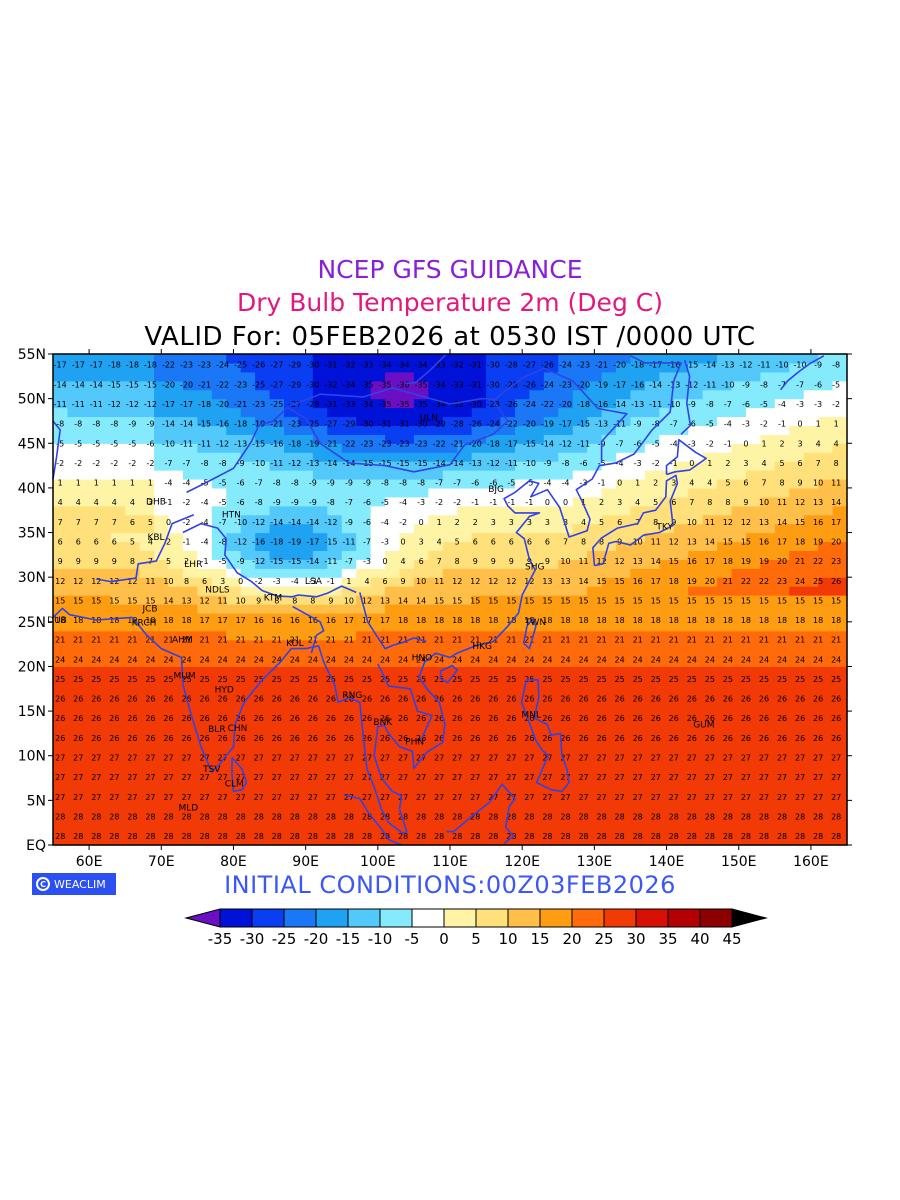 Image resolution: width=900 pixels, height=1200 pixels. What do you see at coordinates (684, 918) in the screenshot?
I see `colorbar-box` at bounding box center [684, 918].